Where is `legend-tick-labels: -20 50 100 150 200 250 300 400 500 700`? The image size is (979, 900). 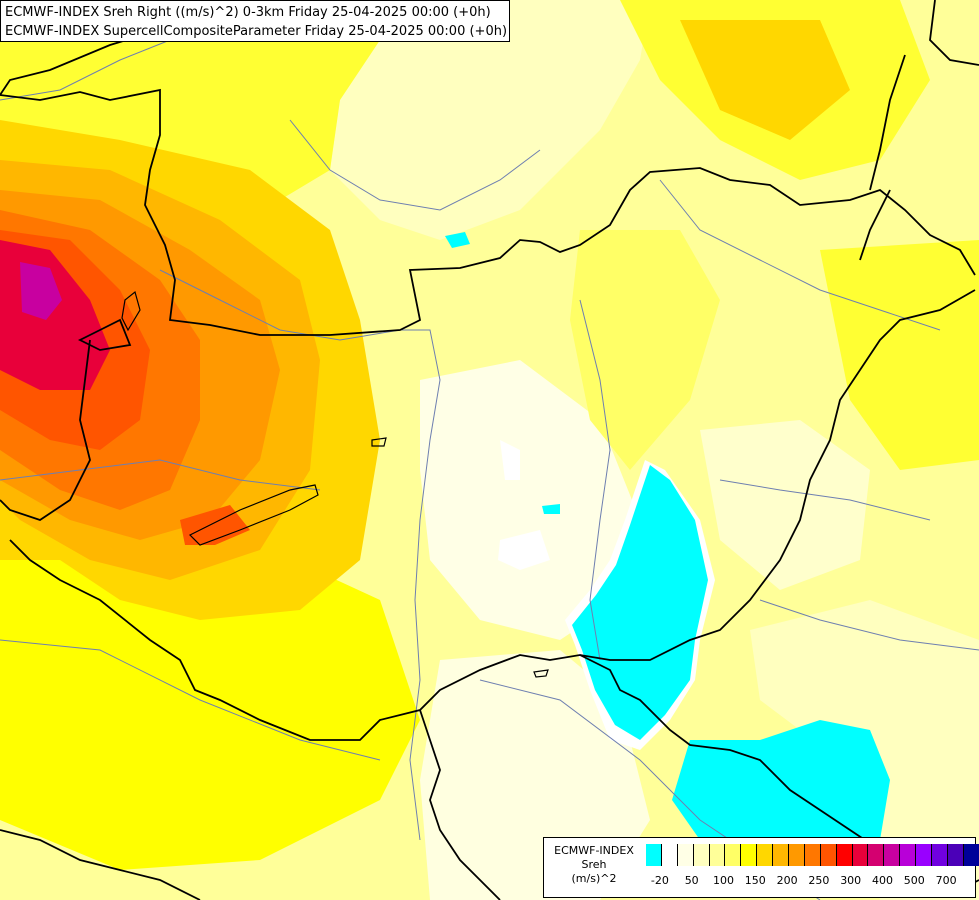 legend-tick-labels: -20 50 100 150 200 250 300 400 500 700 is located at coordinates (811, 882).